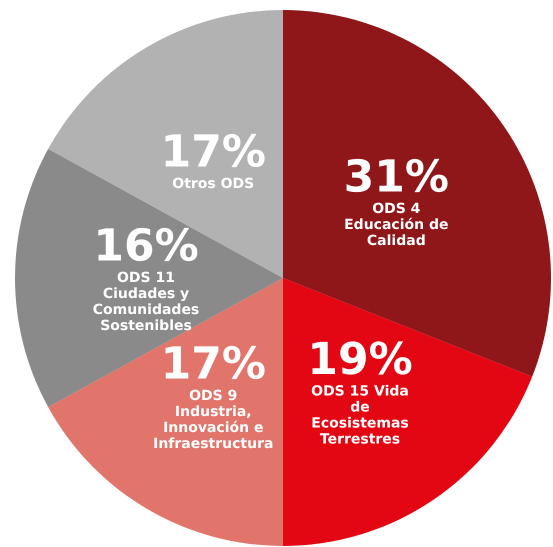  I want to click on slice-label: Otros ODS, so click(213, 184).